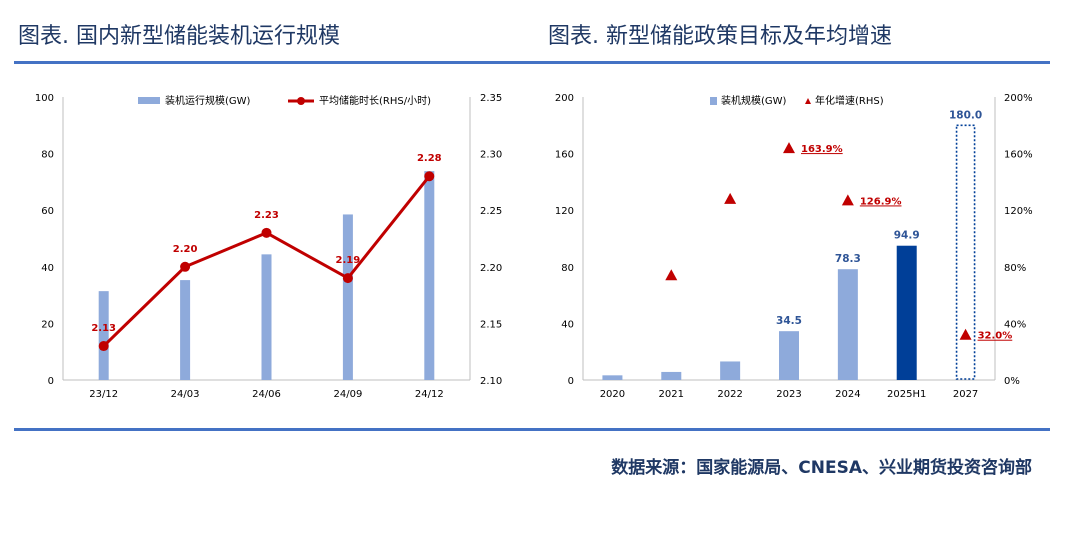 The height and width of the screenshot is (535, 1080). Describe the element at coordinates (491, 155) in the screenshot. I see `right-axis-tick-label: 2.30` at that location.